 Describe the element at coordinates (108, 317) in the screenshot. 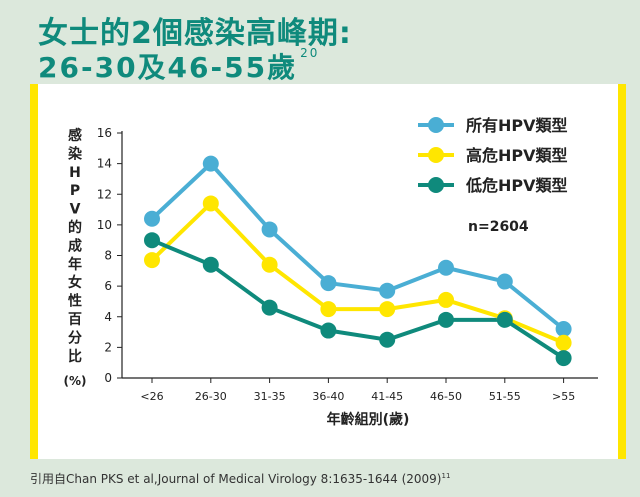

I see `y-tick-label: 4` at that location.